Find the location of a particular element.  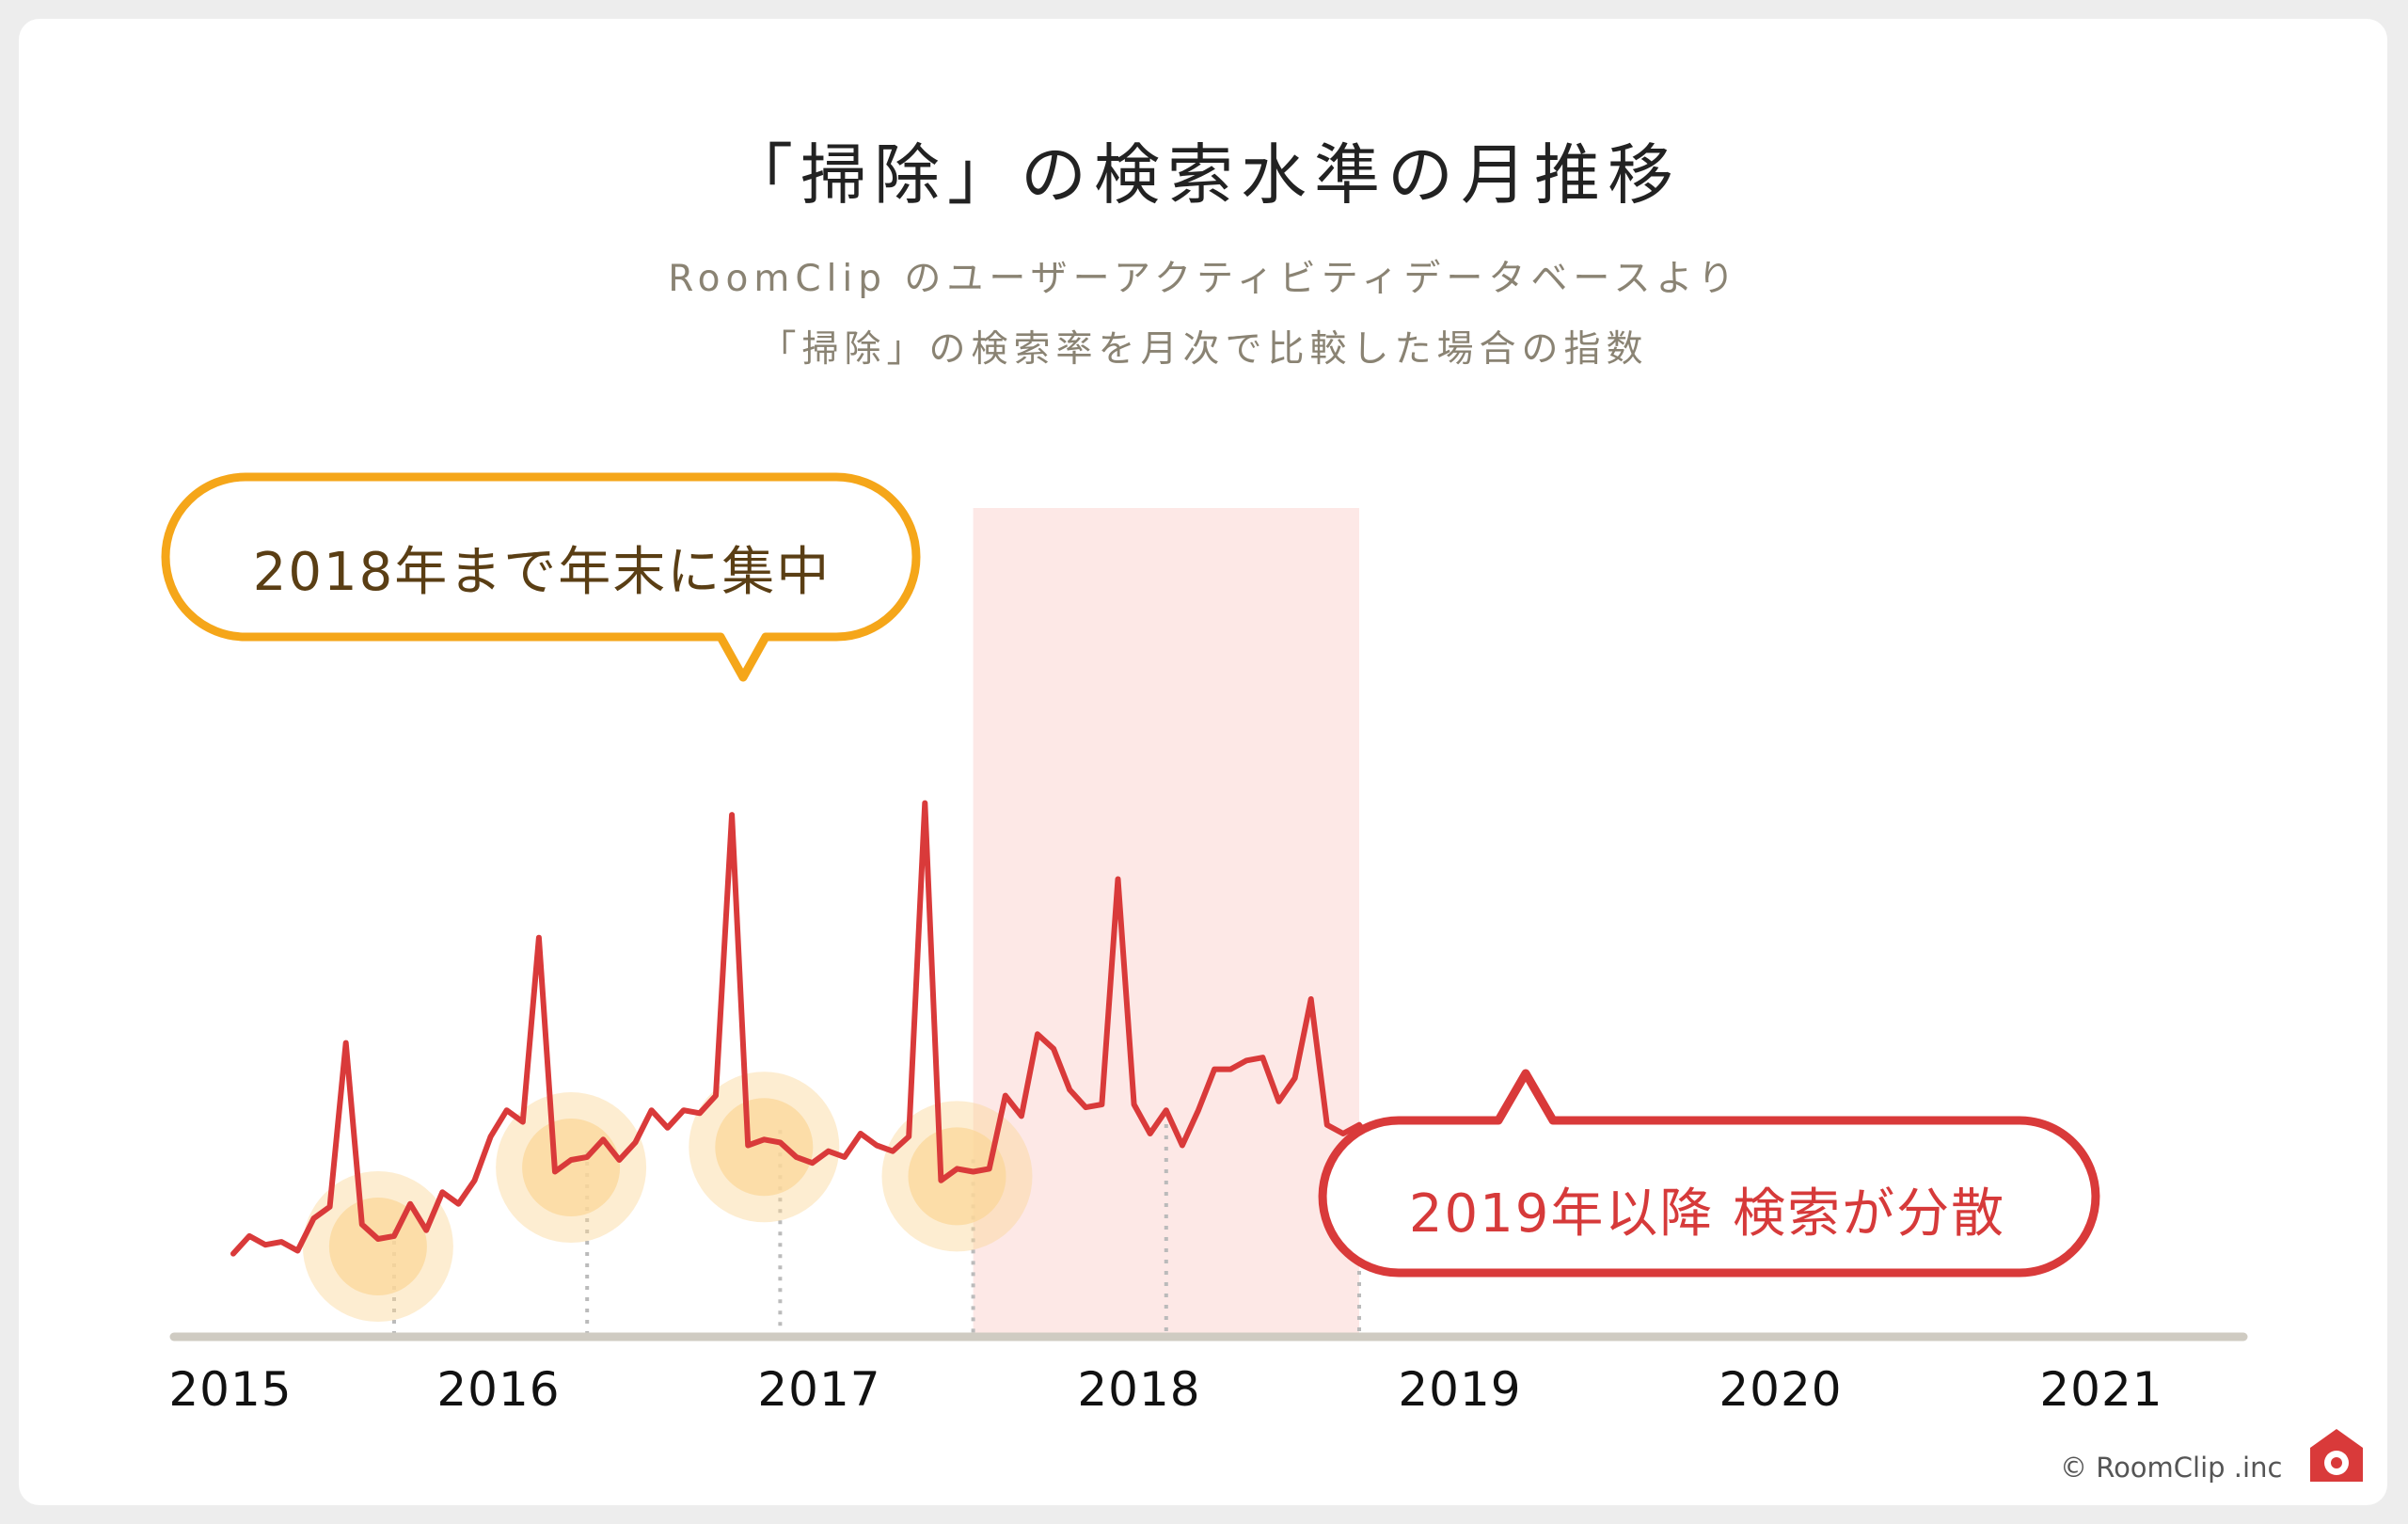

copyright-text: © RoomClip .inc is located at coordinates (2172, 1468).